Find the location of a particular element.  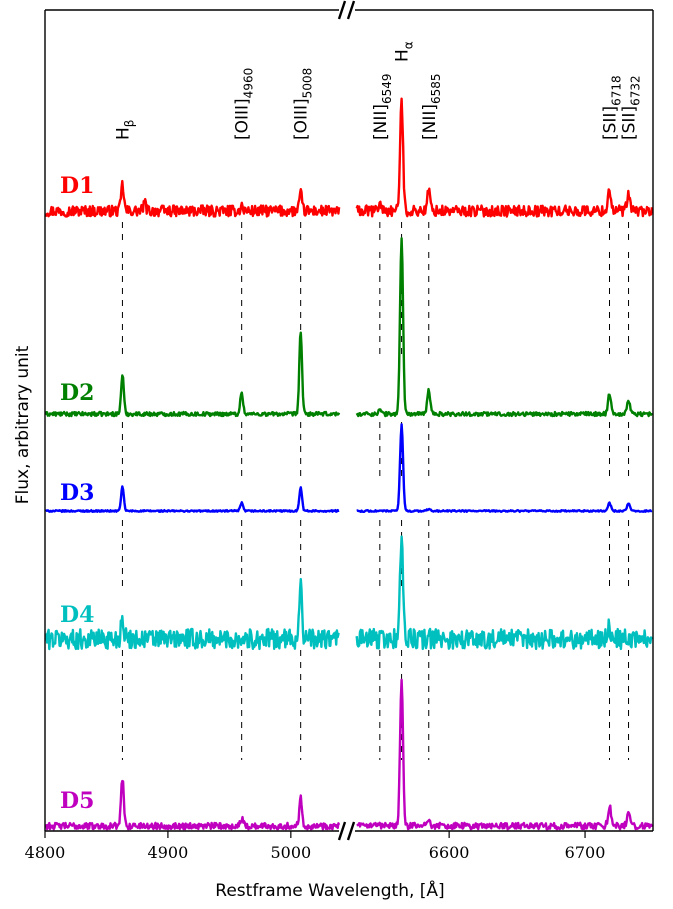

x-tick-label-1: 4900 is located at coordinates (168, 852).